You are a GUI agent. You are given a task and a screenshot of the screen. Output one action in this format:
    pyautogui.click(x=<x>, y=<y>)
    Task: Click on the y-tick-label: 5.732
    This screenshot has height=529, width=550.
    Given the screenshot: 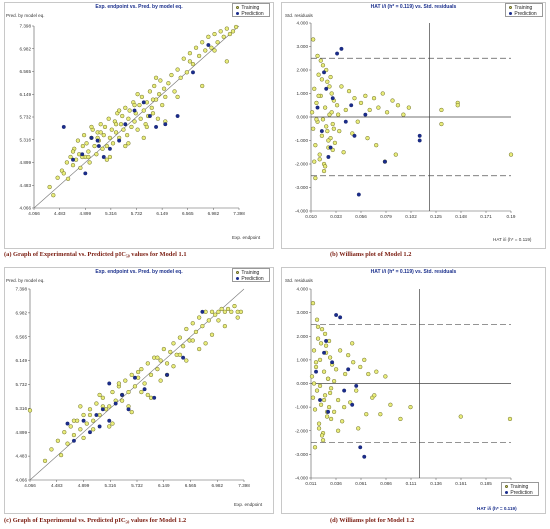 What is the action you would take?
    pyautogui.click(x=26, y=117)
    